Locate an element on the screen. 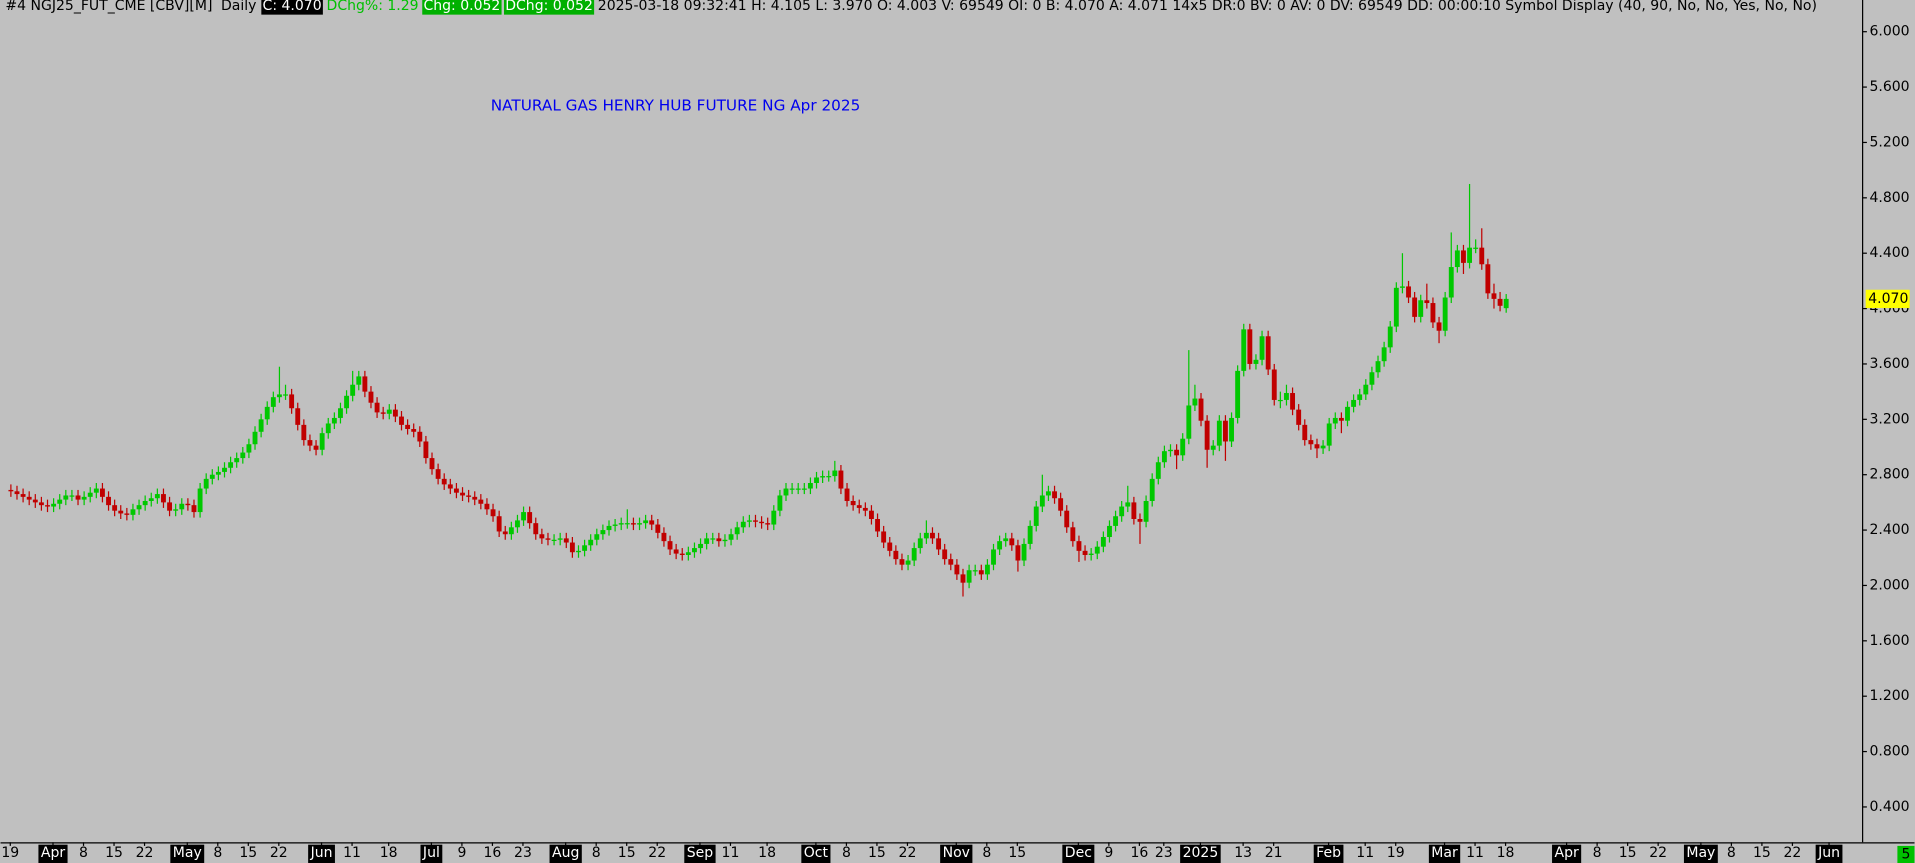  chart-title: NATURAL GAS HENRY HUB FUTURE NG Apr 2025 is located at coordinates (676, 106).